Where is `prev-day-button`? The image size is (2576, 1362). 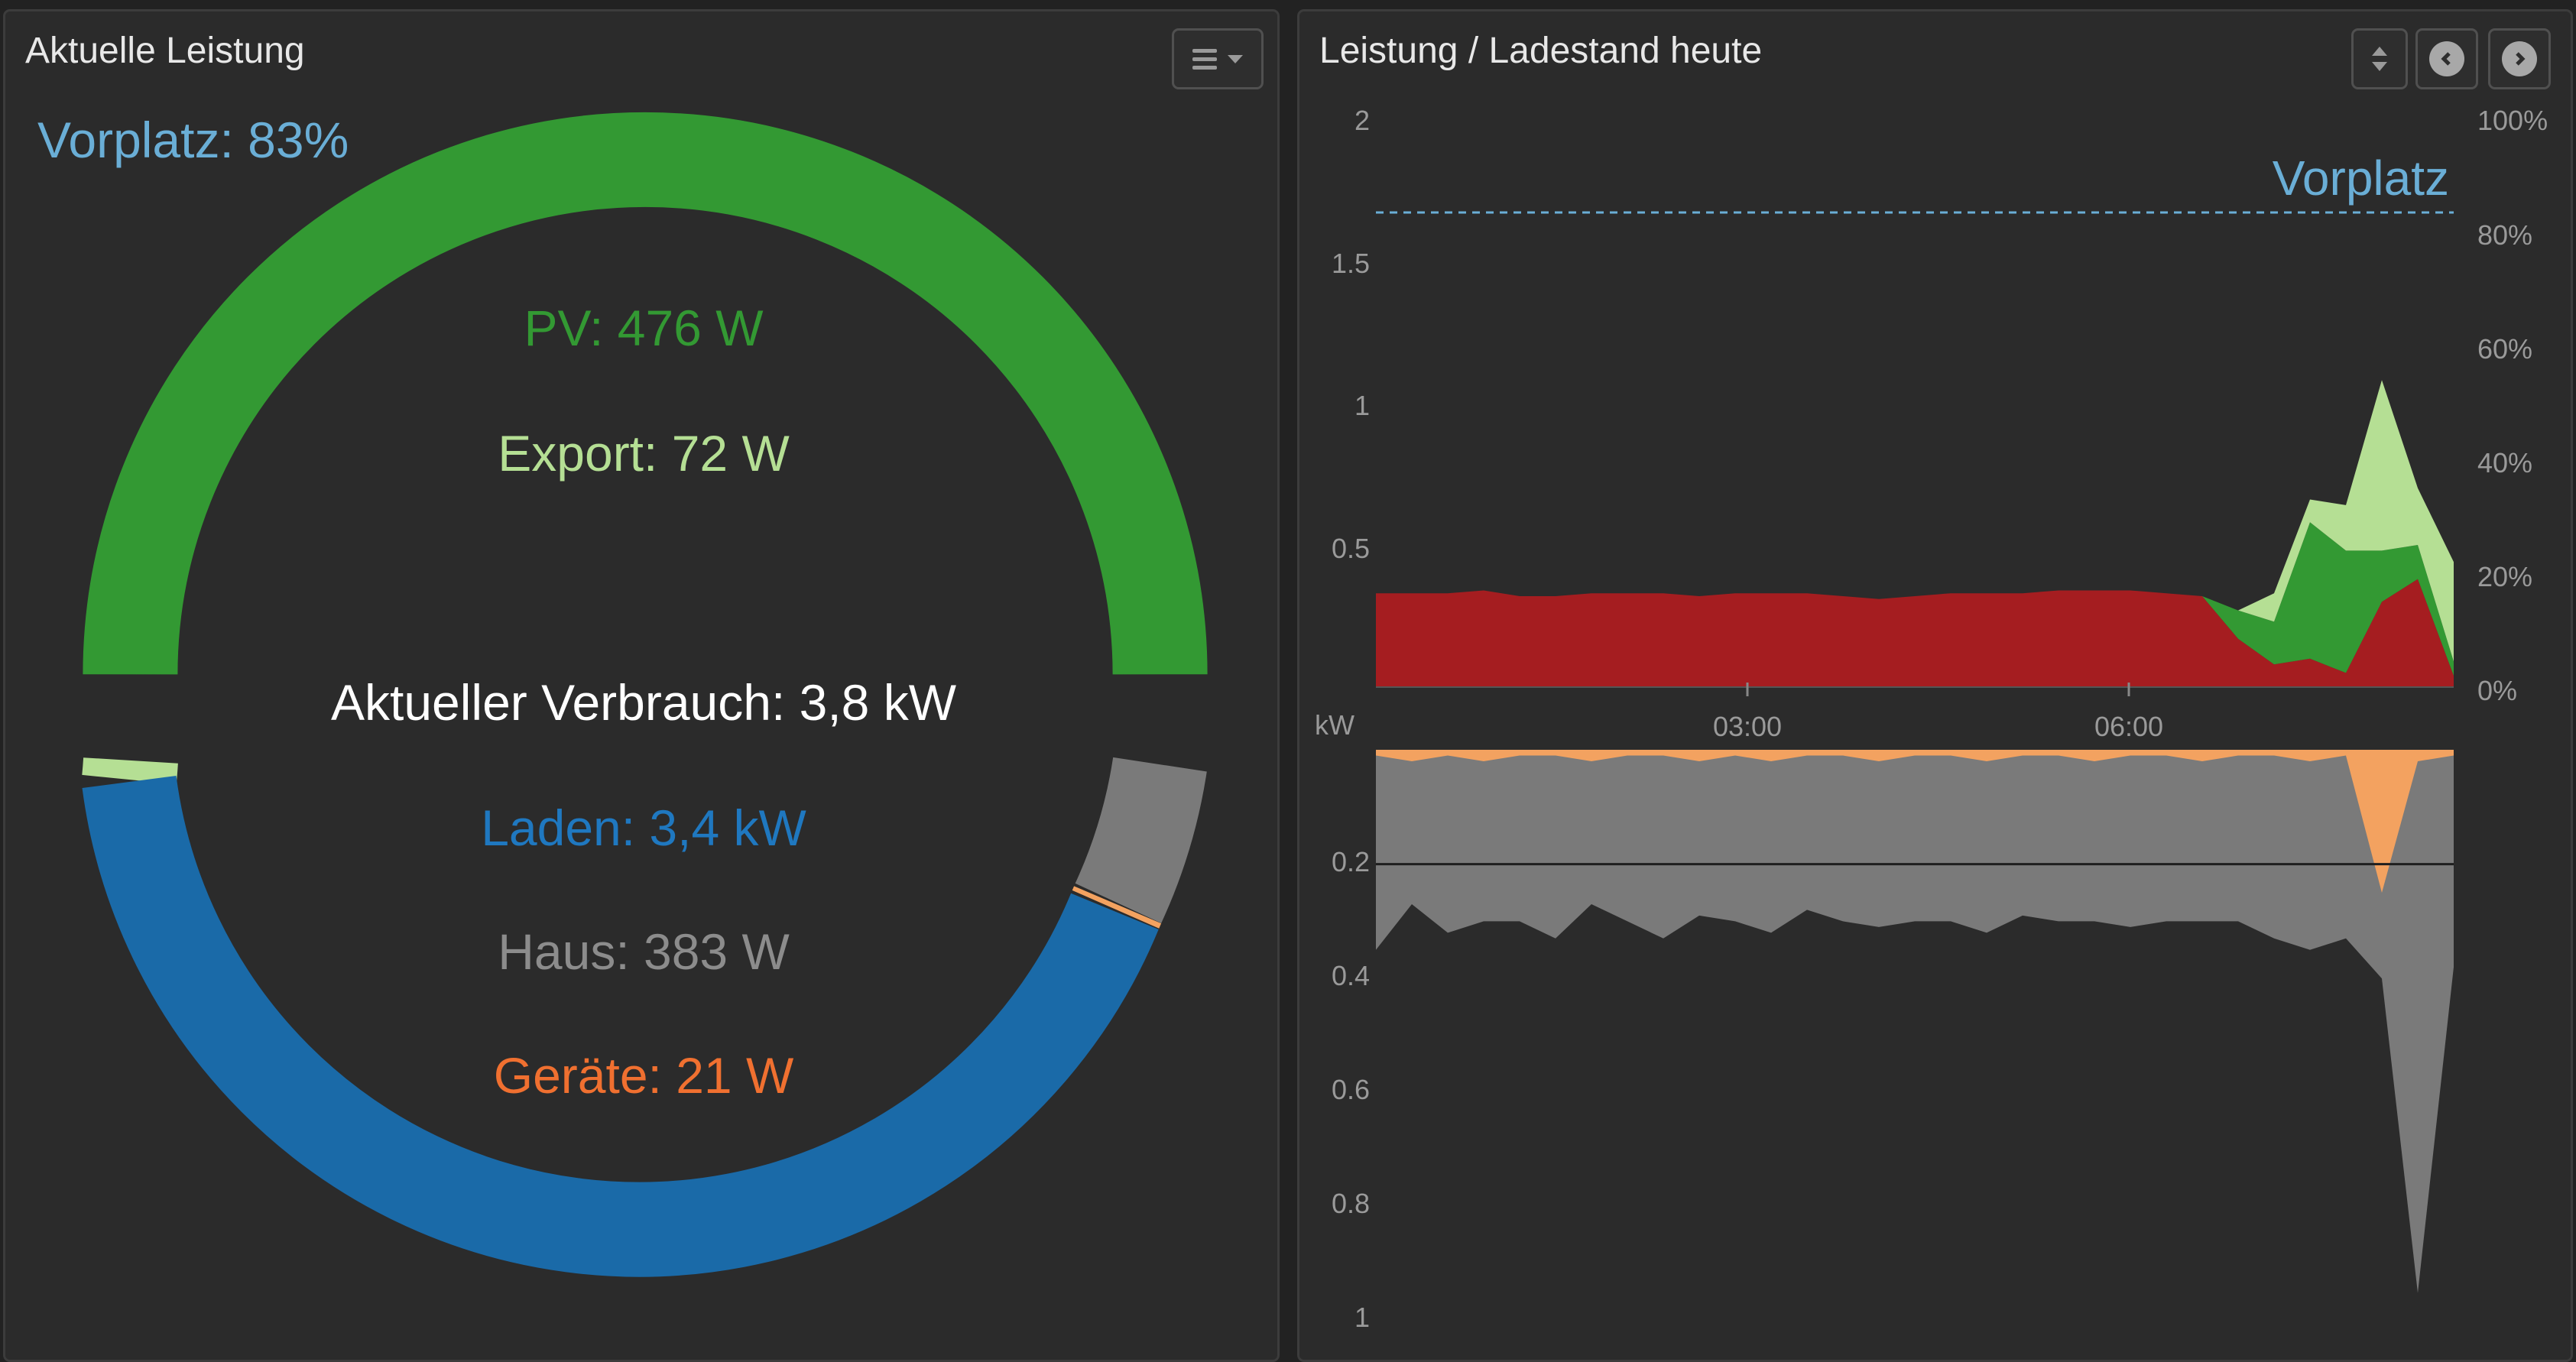 prev-day-button is located at coordinates (2446, 58).